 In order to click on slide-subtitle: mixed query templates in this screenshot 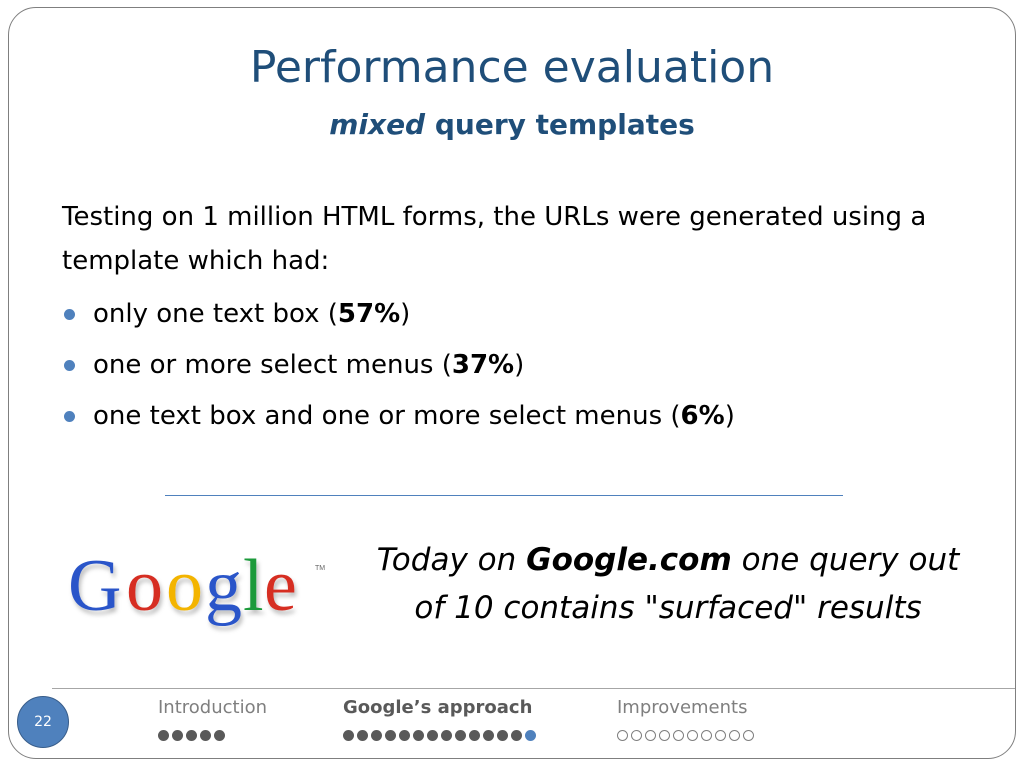, I will do `click(512, 125)`.